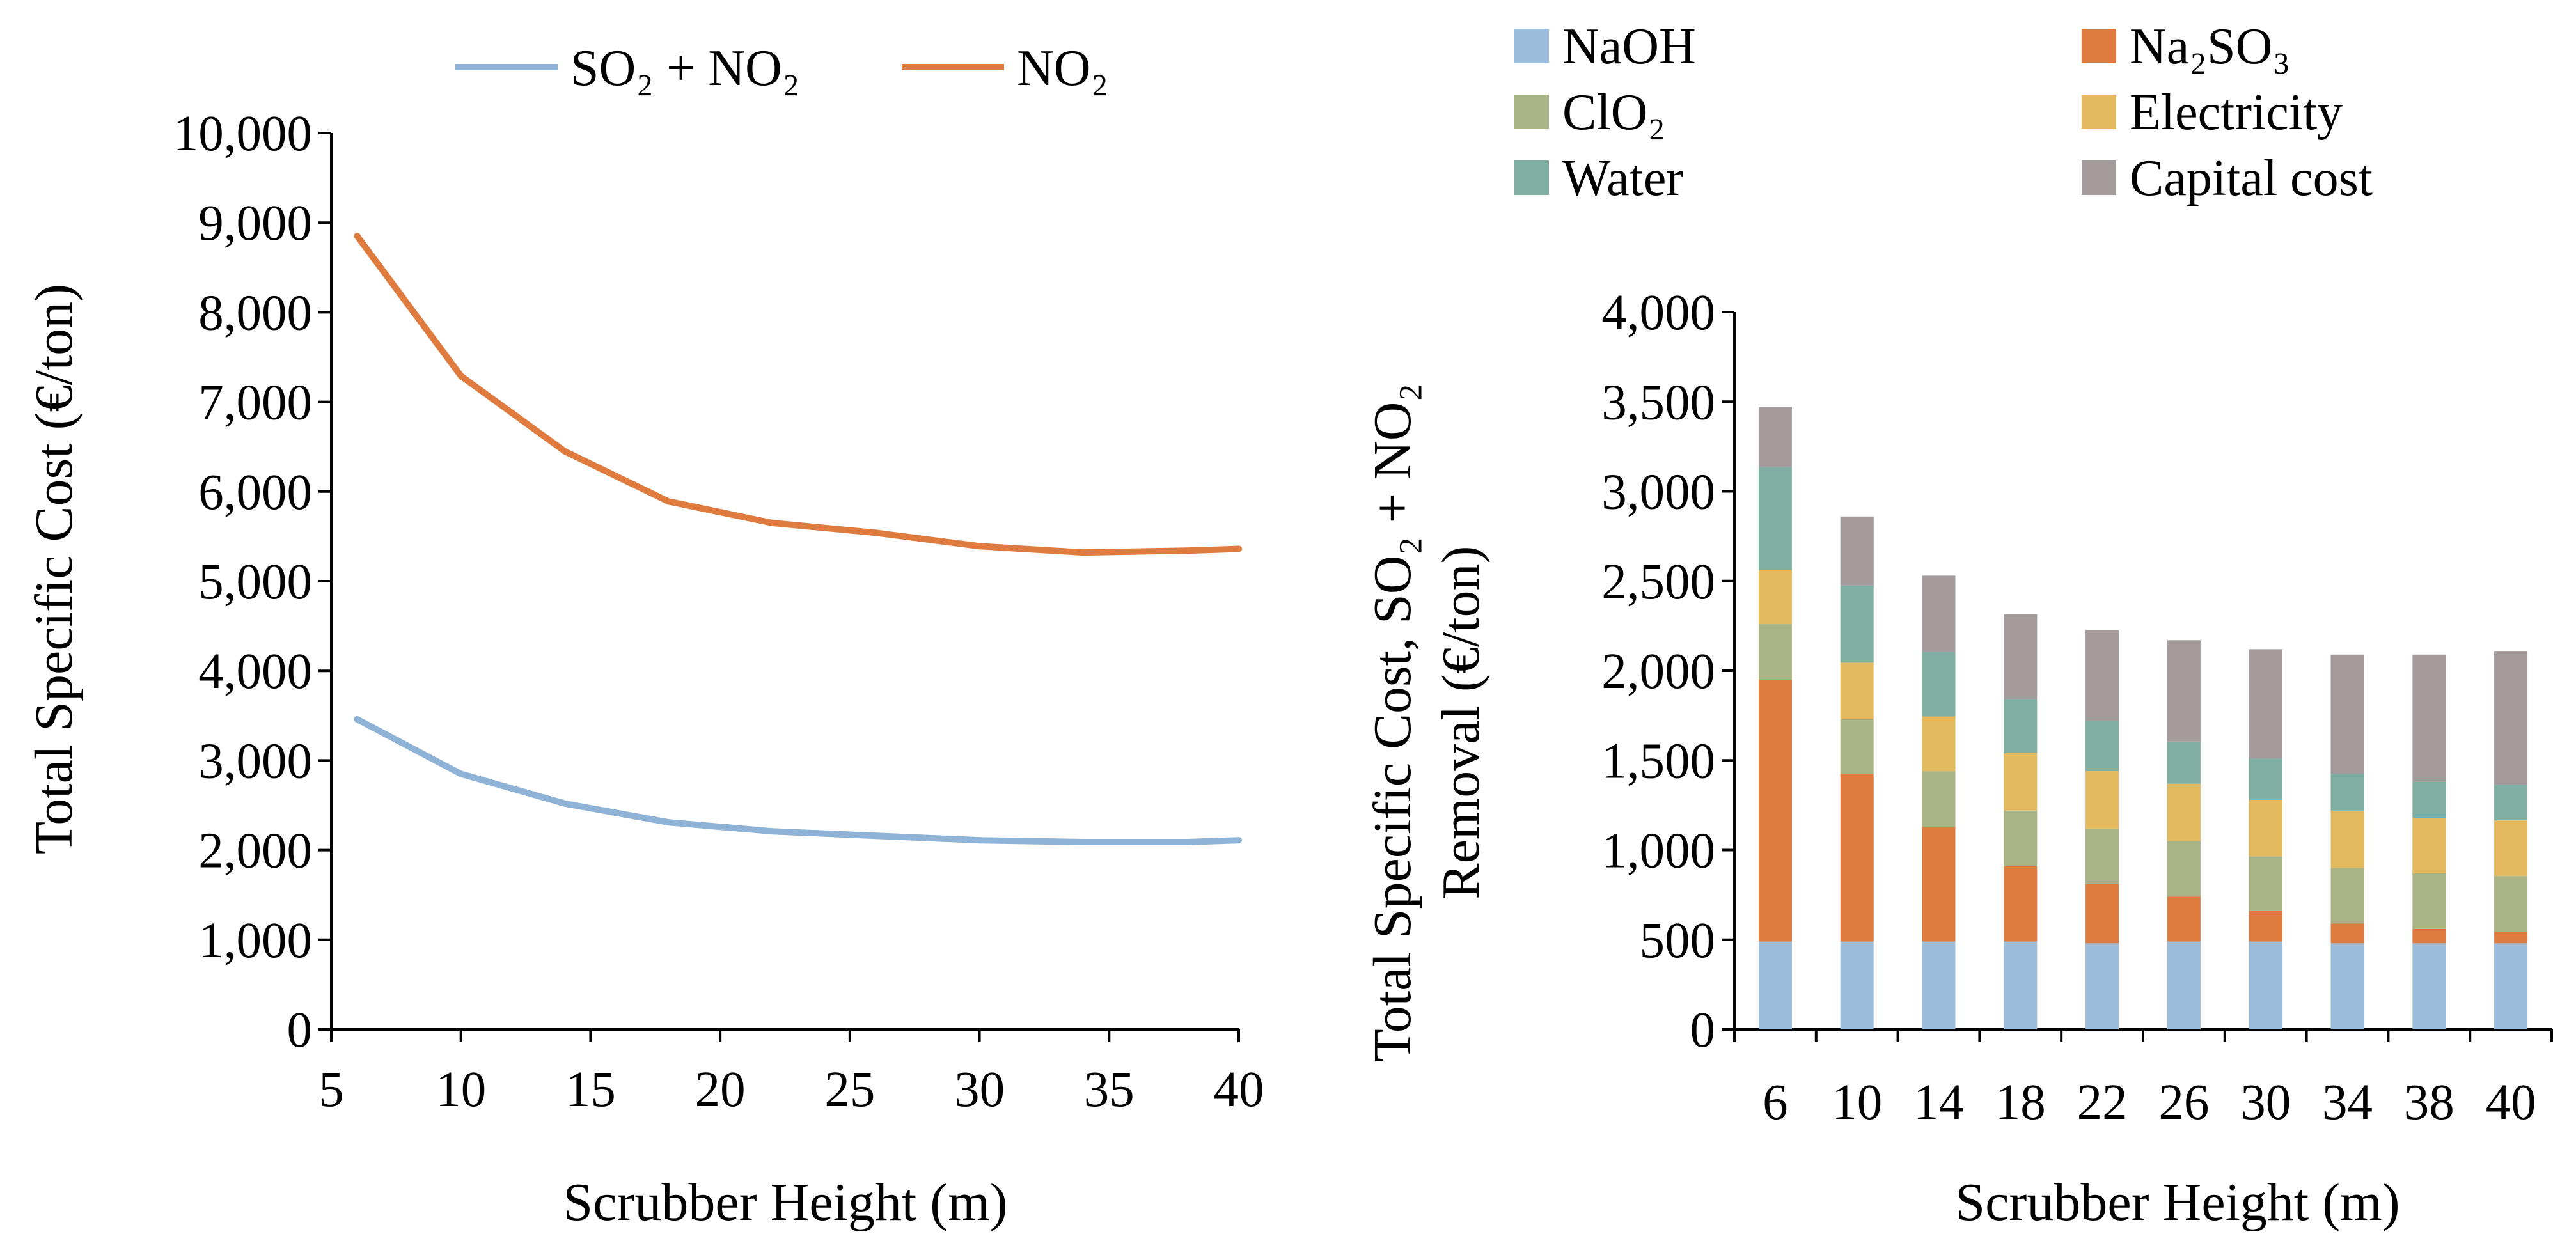  What do you see at coordinates (1938, 1103) in the screenshot?
I see `bar-chart-x-tick-label: 14` at bounding box center [1938, 1103].